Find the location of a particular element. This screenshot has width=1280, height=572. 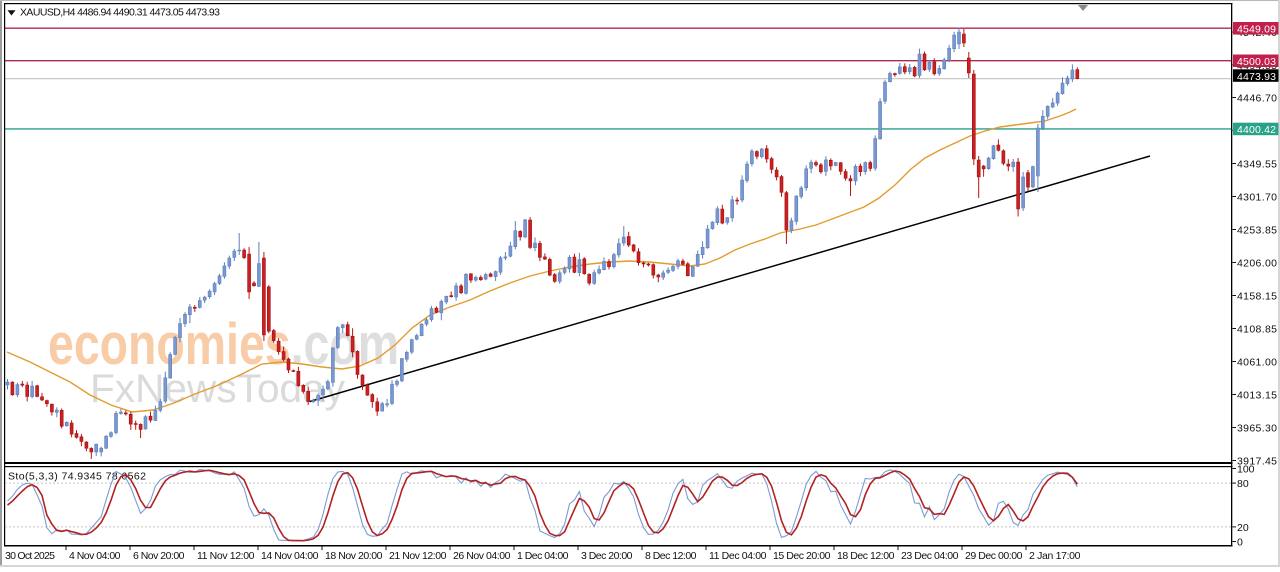

svg-text: 3965.30 is located at coordinates (1257, 429).